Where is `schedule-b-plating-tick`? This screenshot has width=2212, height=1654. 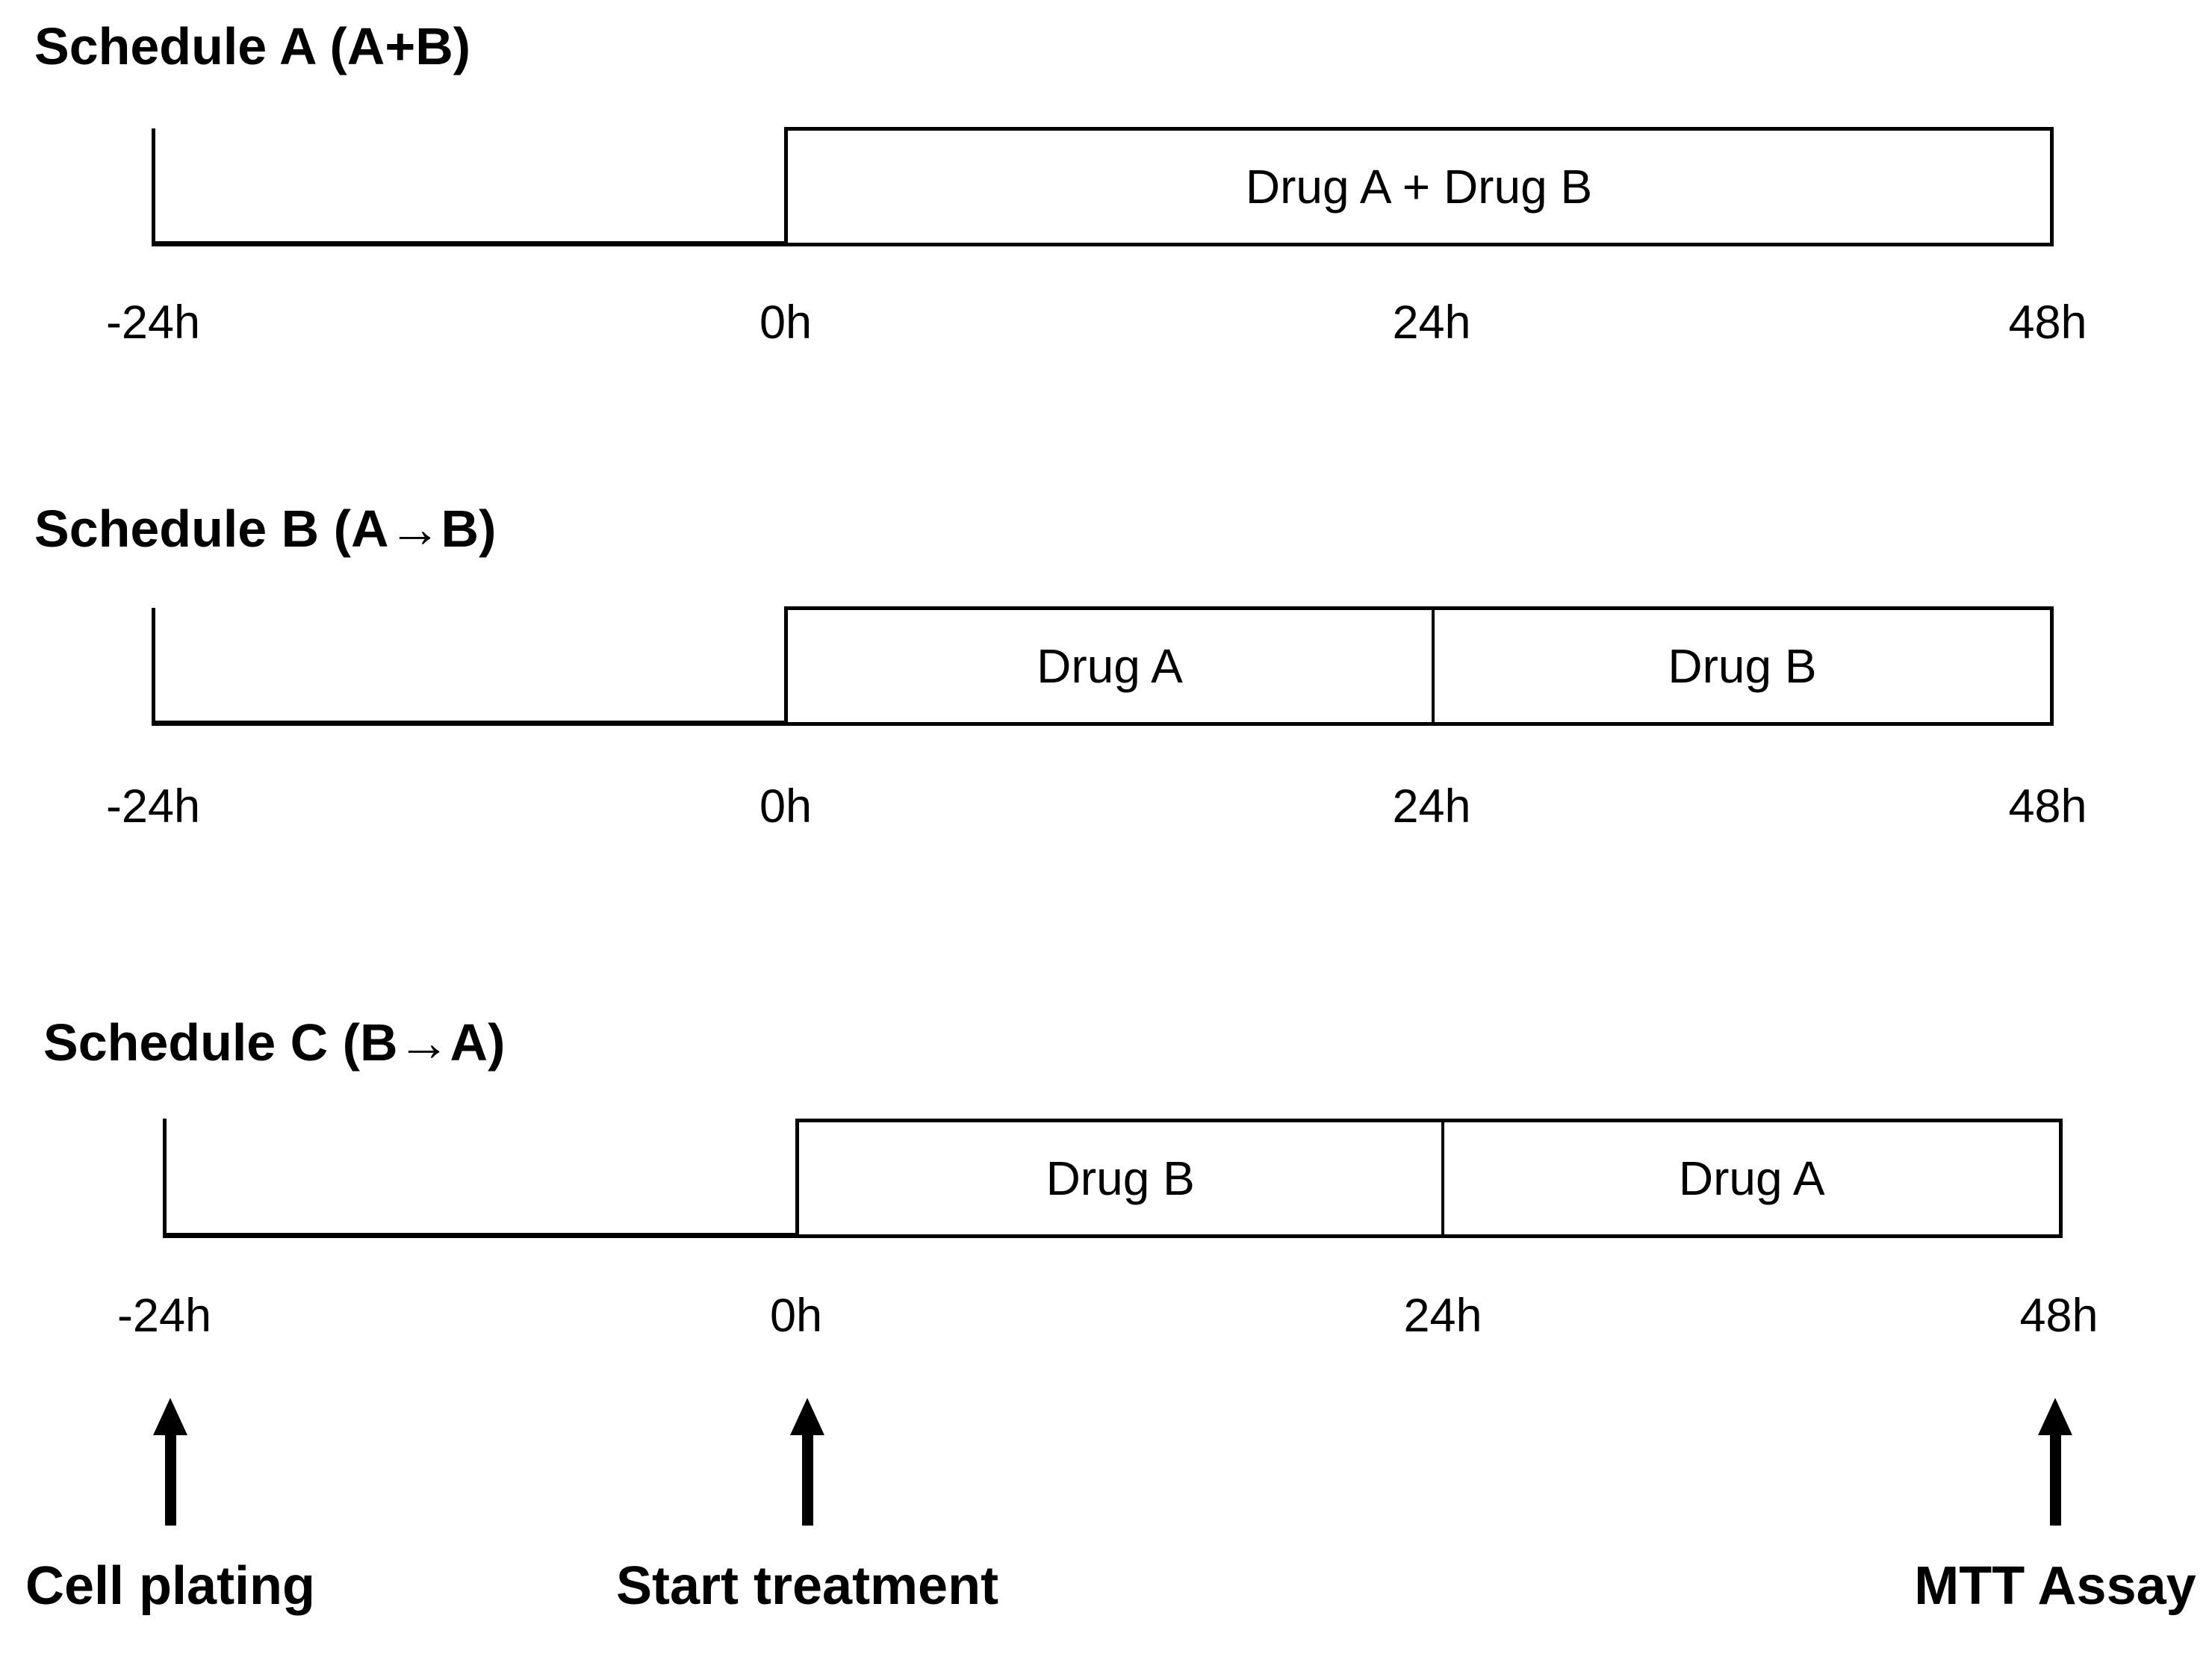 schedule-b-plating-tick is located at coordinates (153, 667).